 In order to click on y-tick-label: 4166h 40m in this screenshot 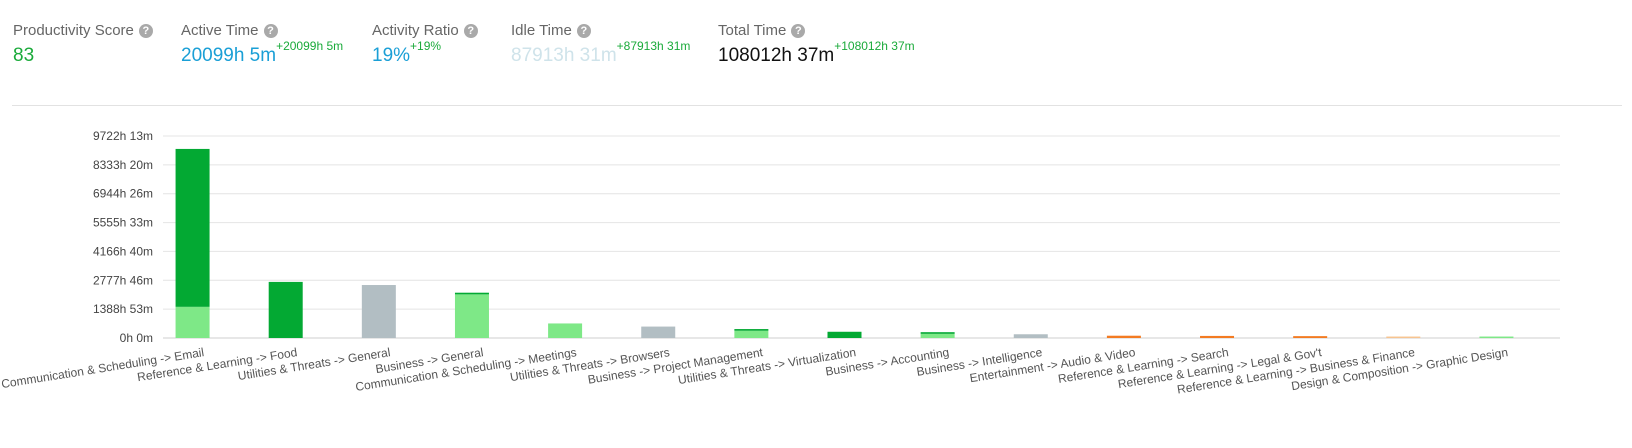, I will do `click(123, 251)`.